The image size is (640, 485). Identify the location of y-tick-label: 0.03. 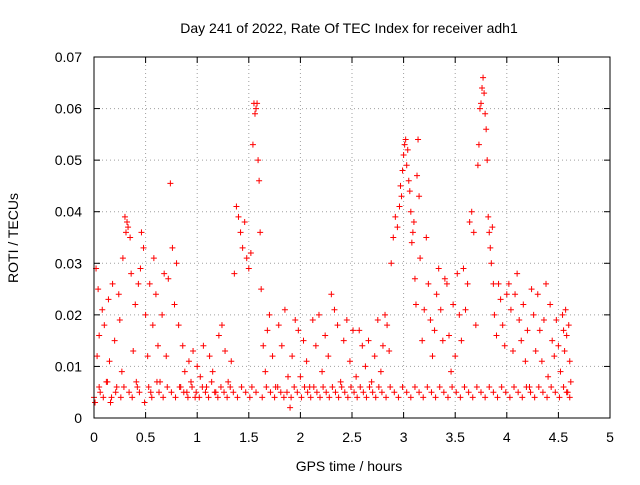
(68, 263).